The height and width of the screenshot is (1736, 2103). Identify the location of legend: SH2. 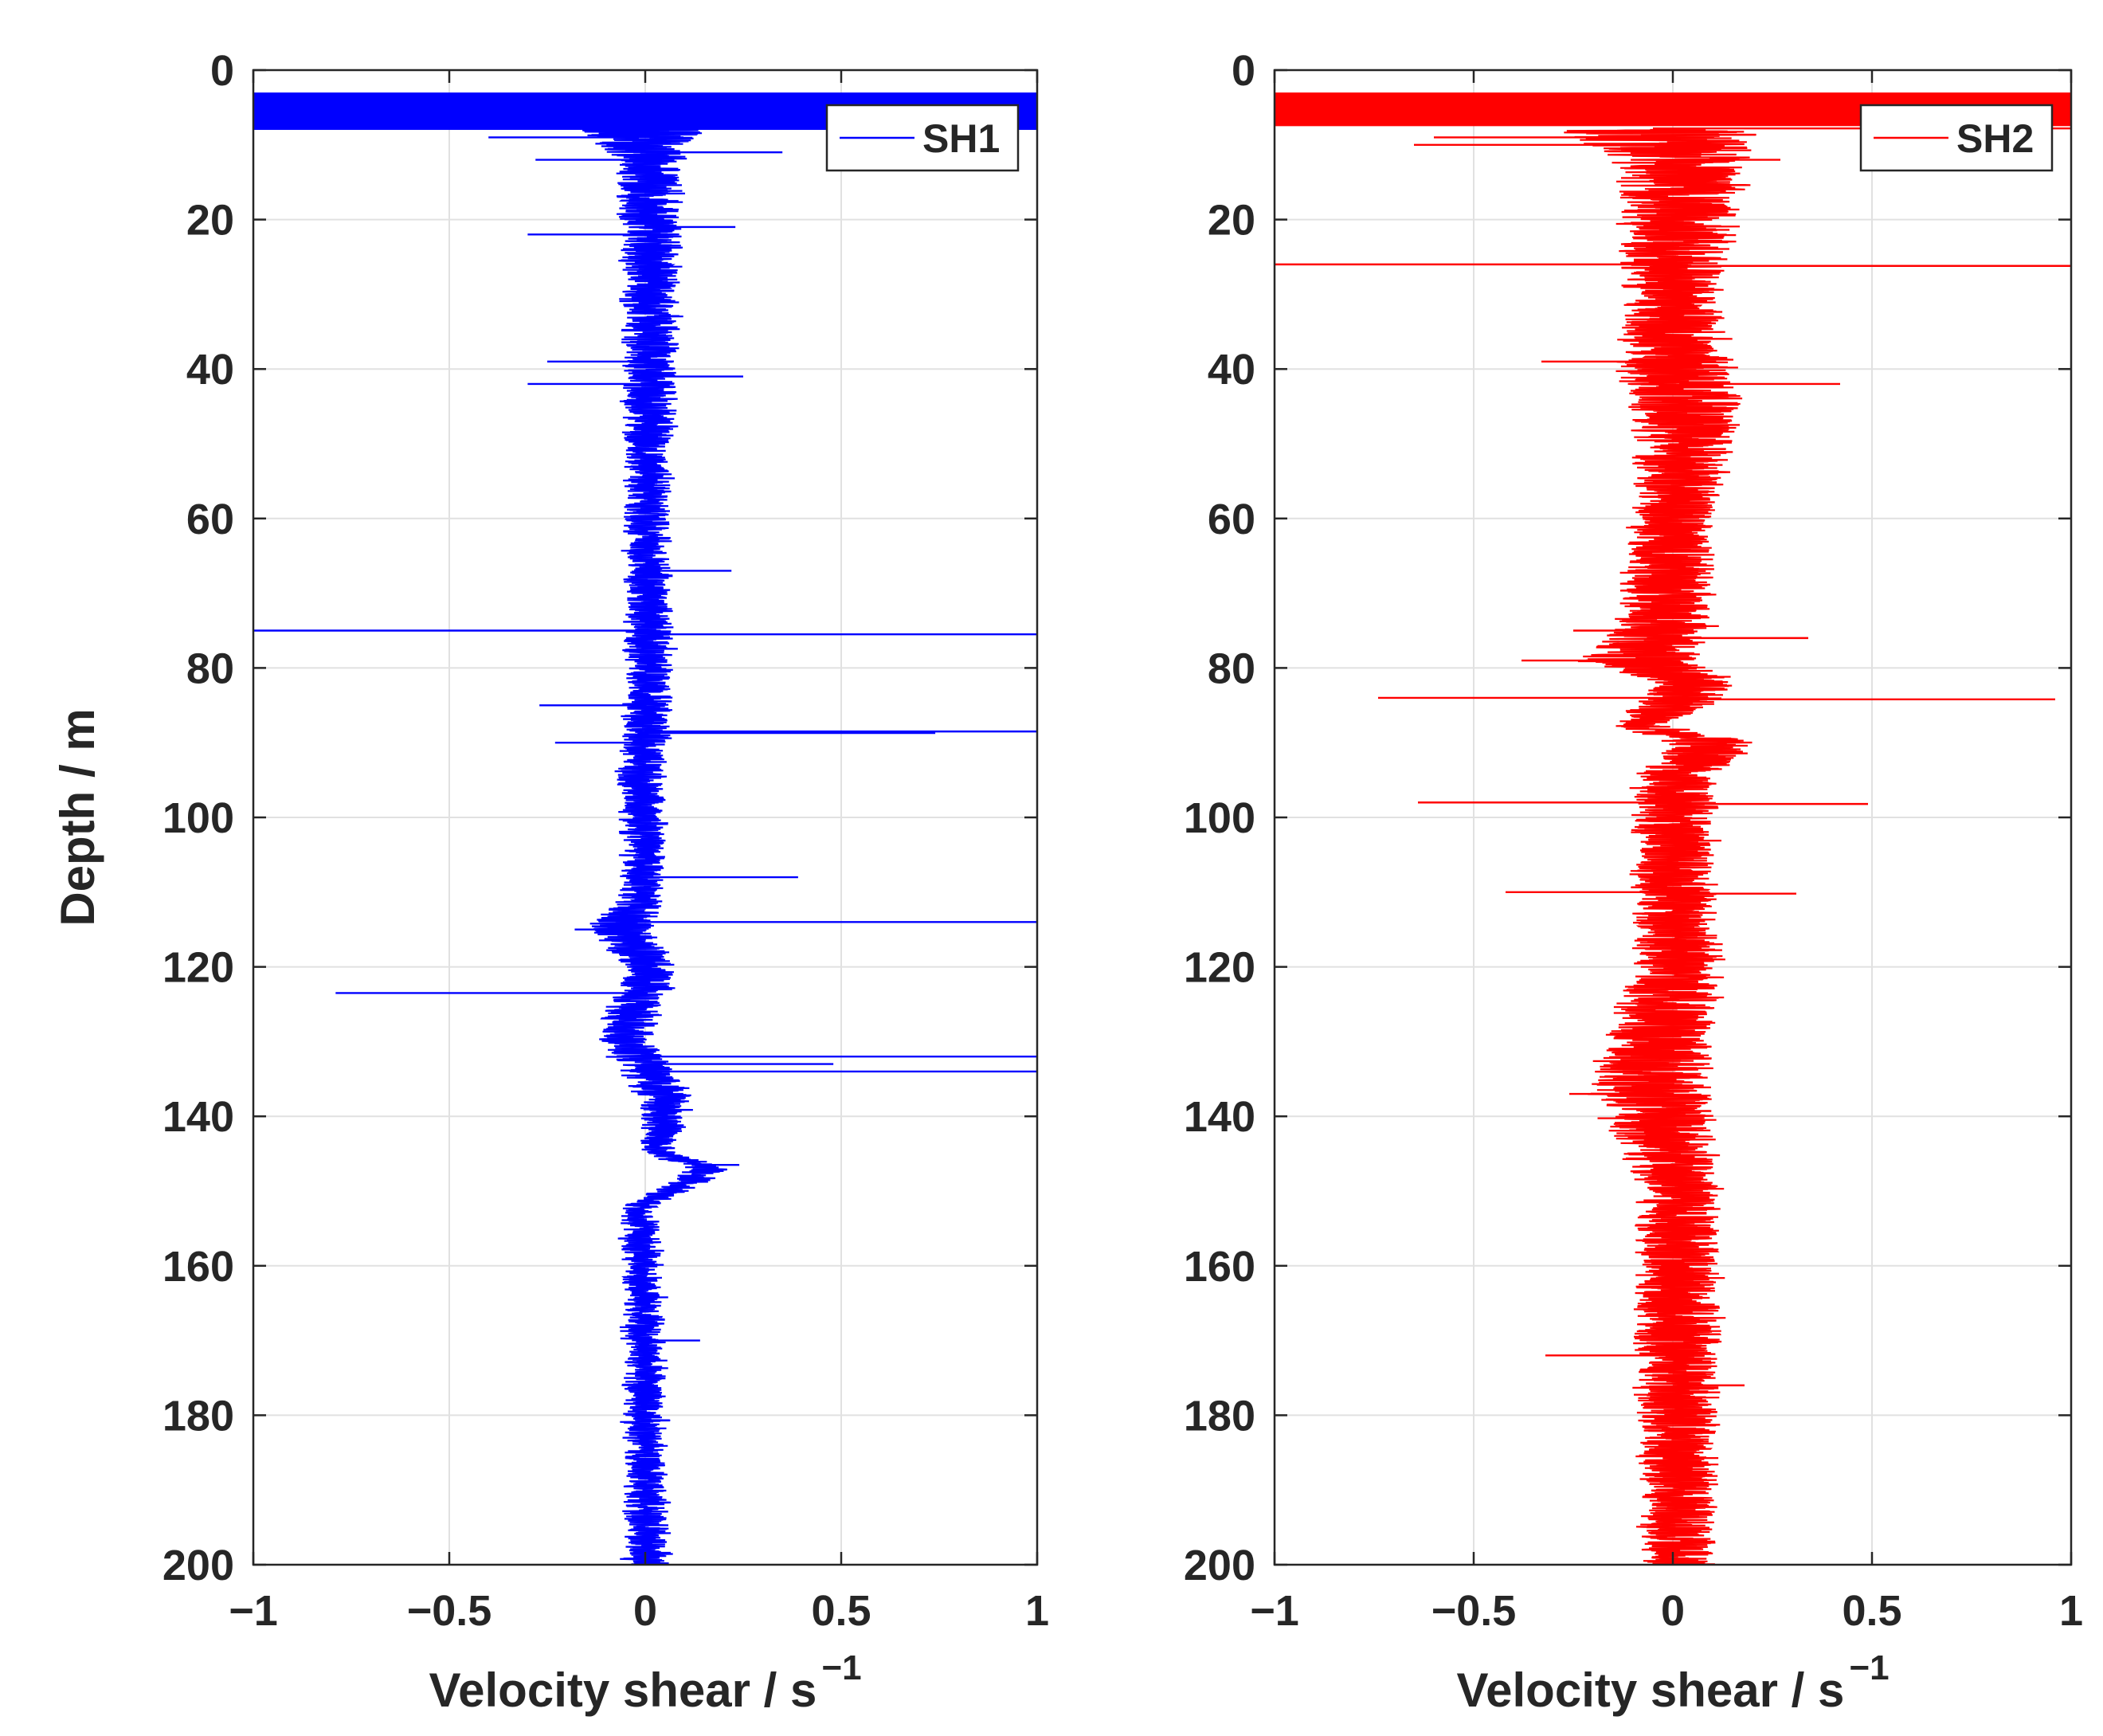
(1956, 138).